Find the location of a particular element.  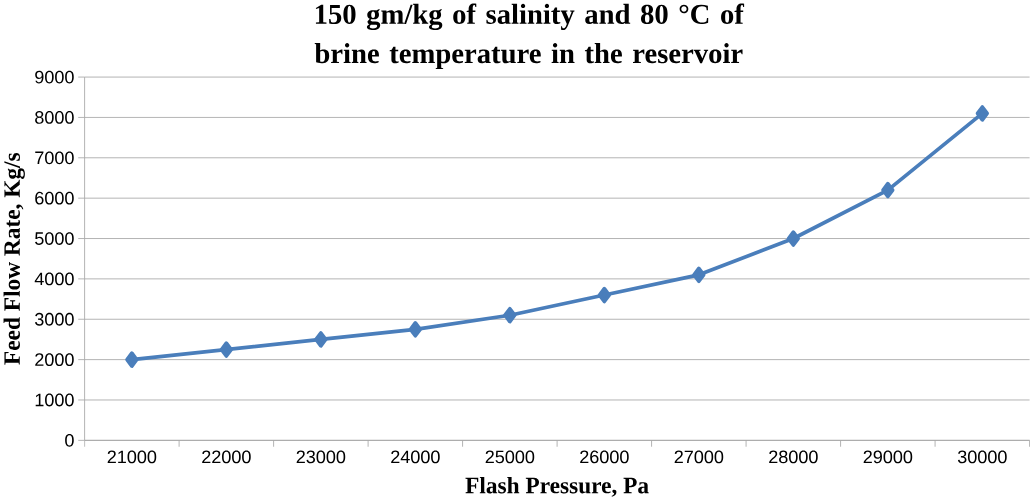

x-tick-label: 29000 is located at coordinates (888, 457).